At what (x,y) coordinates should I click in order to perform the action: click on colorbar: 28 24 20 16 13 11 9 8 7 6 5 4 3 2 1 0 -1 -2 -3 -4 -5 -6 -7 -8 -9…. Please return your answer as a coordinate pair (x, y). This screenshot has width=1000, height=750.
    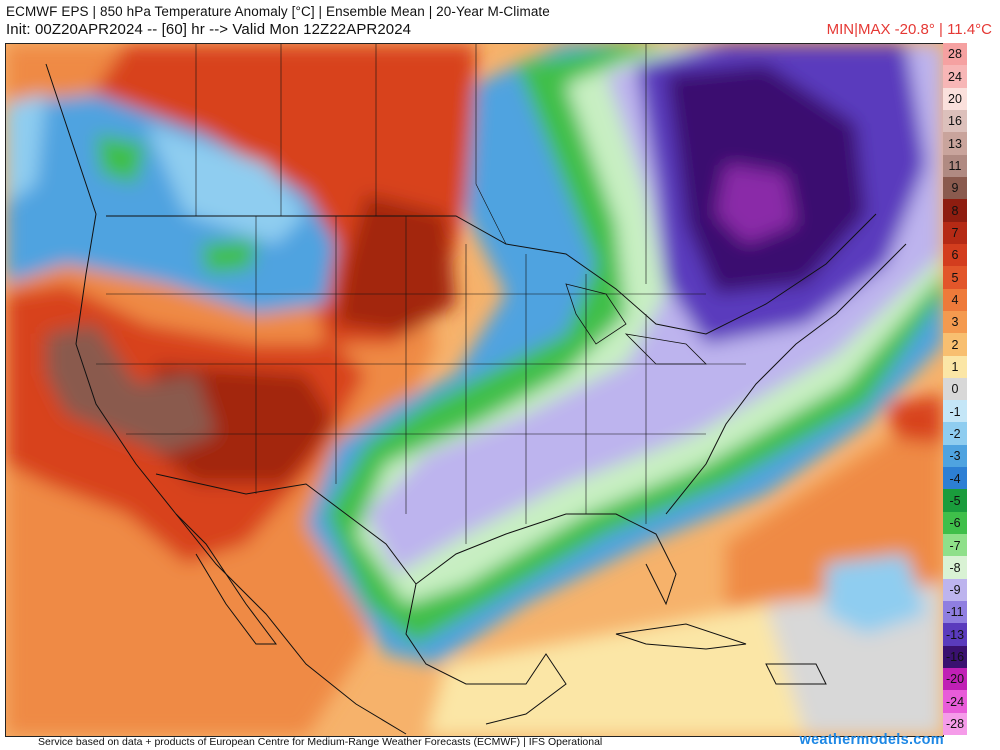
    Looking at the image, I should click on (955, 389).